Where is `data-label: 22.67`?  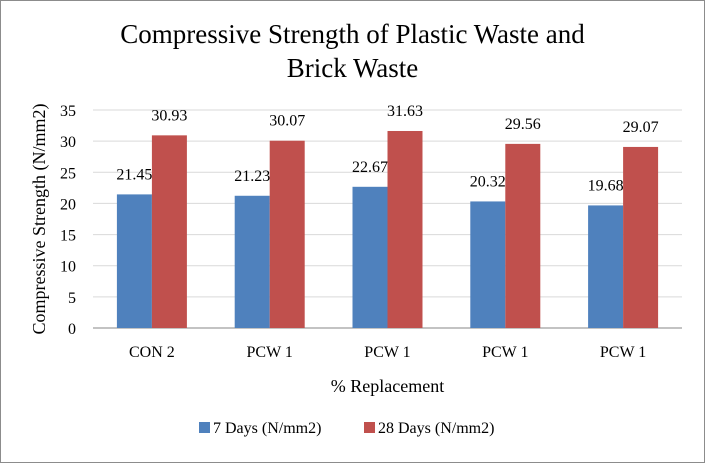
data-label: 22.67 is located at coordinates (370, 167).